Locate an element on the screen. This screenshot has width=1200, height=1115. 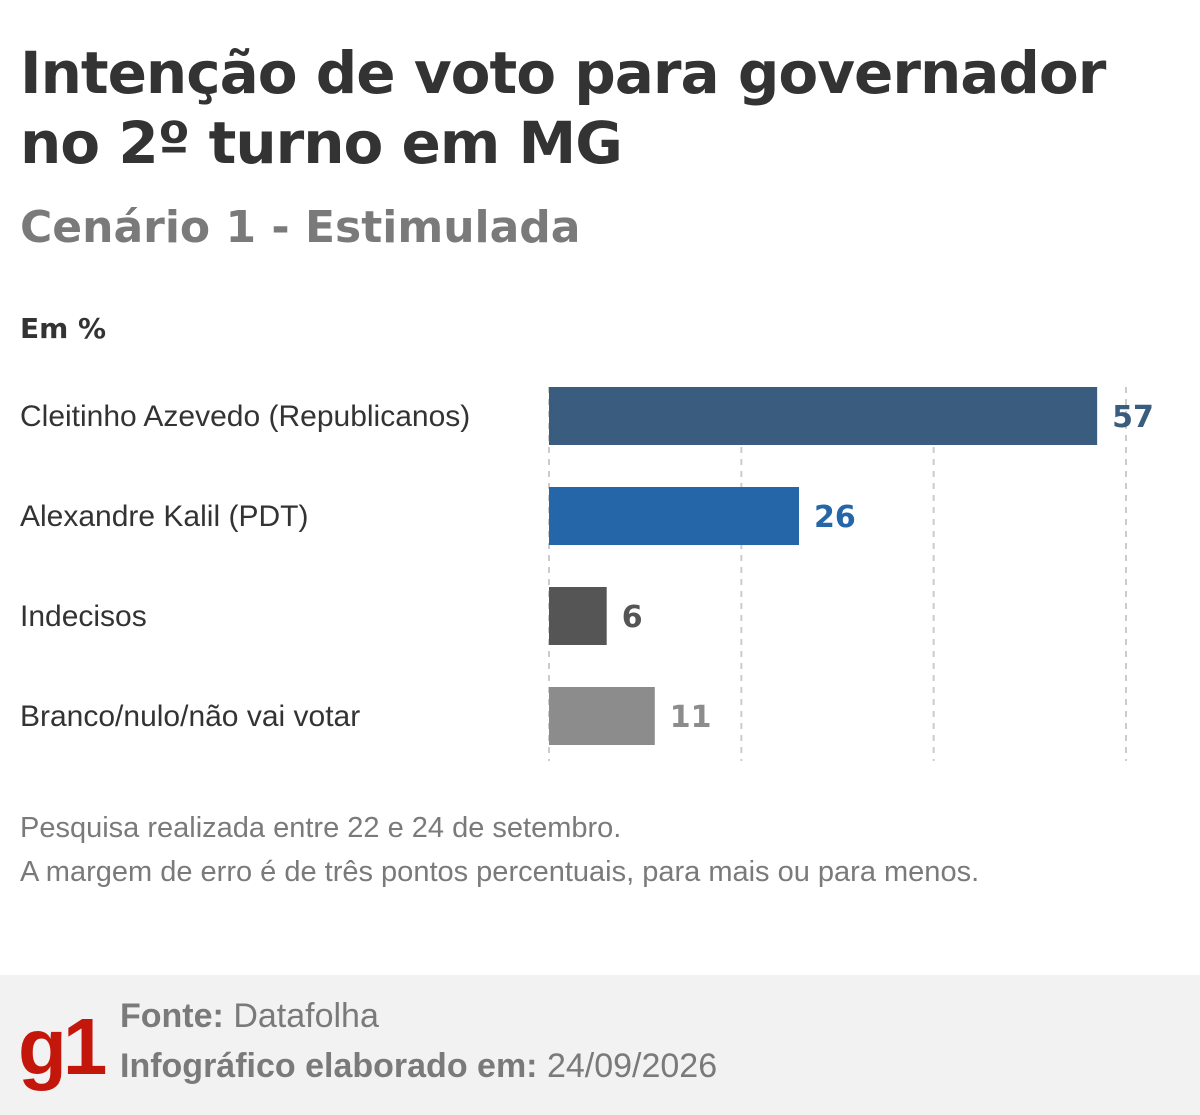
category-label: Indecisos is located at coordinates (83, 616).